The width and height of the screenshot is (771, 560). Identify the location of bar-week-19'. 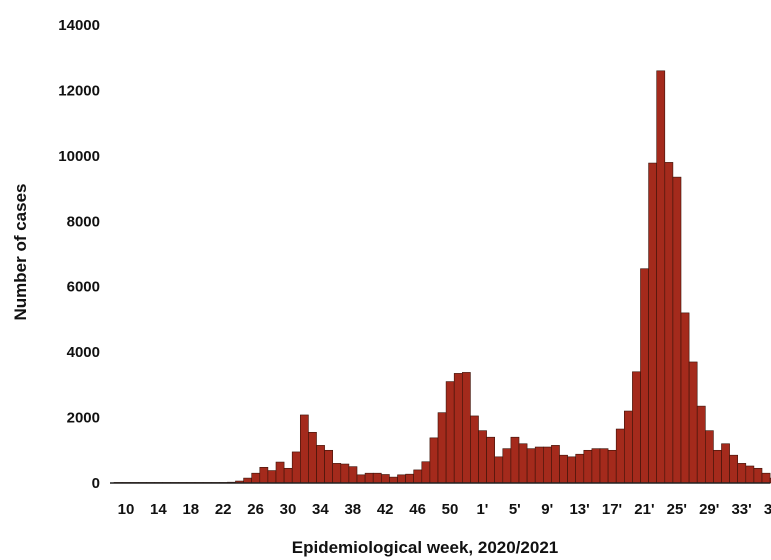
(620, 456).